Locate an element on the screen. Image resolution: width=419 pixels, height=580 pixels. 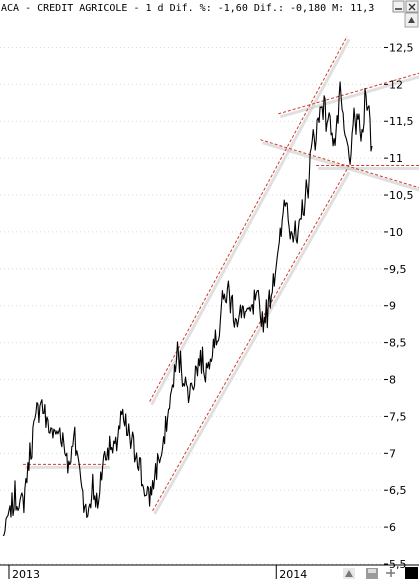
x-tick-label: 2013 is located at coordinates (26, 574).